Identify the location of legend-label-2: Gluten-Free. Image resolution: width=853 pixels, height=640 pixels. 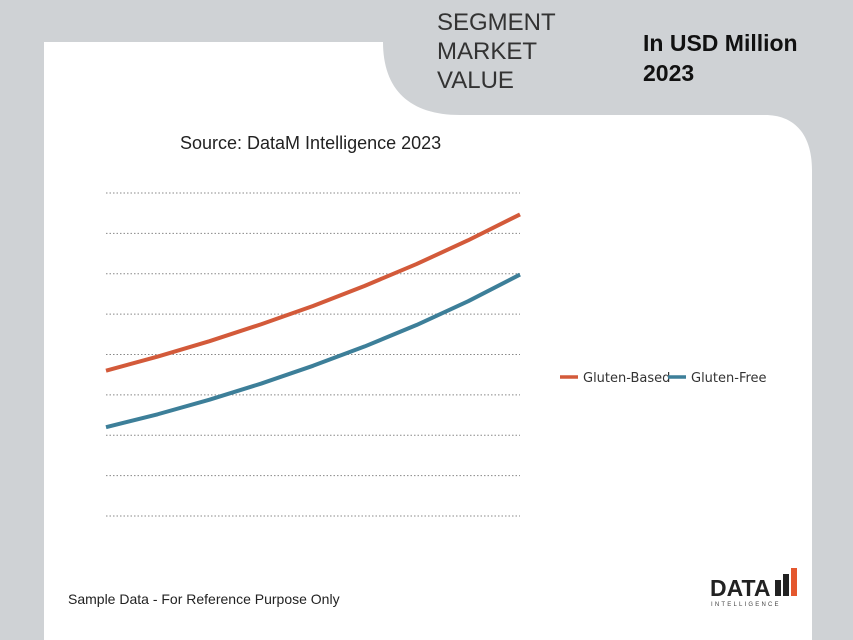
(729, 378).